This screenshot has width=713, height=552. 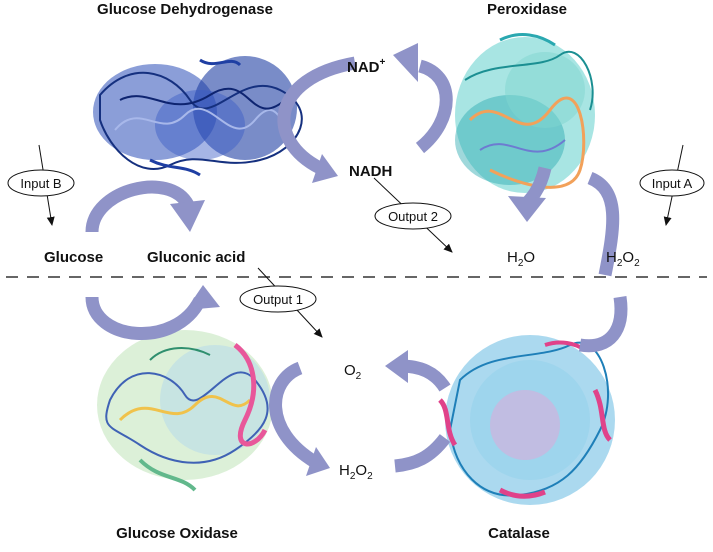 What do you see at coordinates (203, 297) in the screenshot?
I see `arrowhead-to-gluconic-bottom` at bounding box center [203, 297].